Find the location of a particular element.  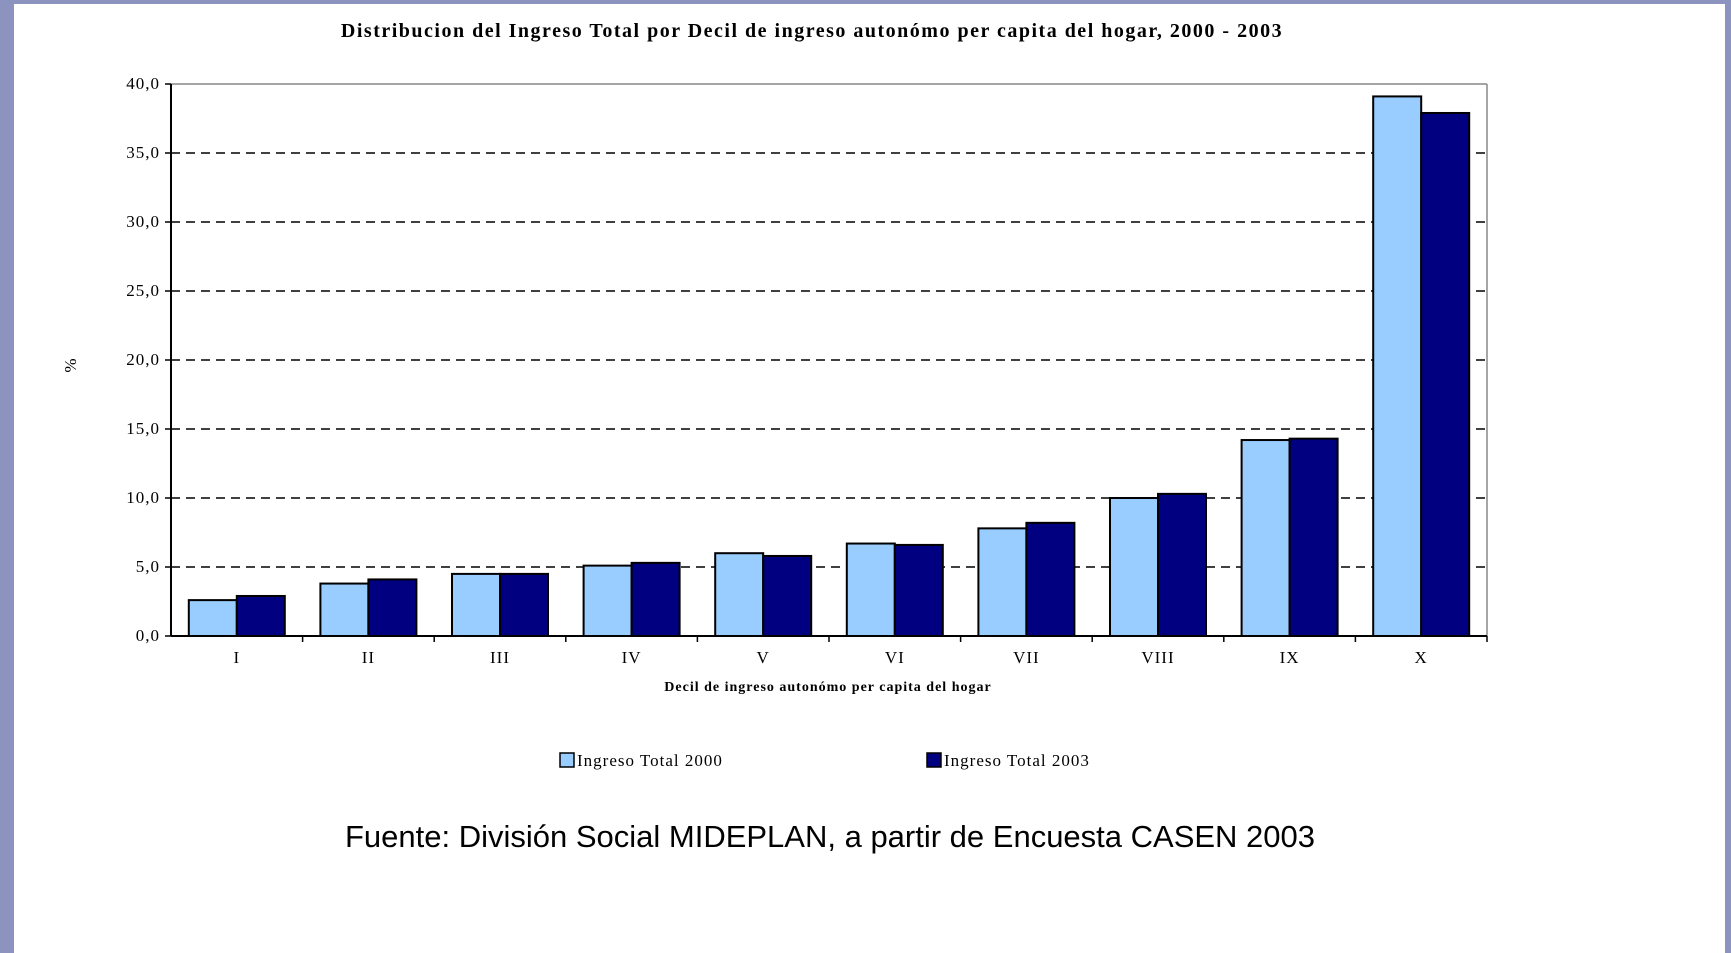

bar-ingreso-total-2003-iv is located at coordinates (656, 599).